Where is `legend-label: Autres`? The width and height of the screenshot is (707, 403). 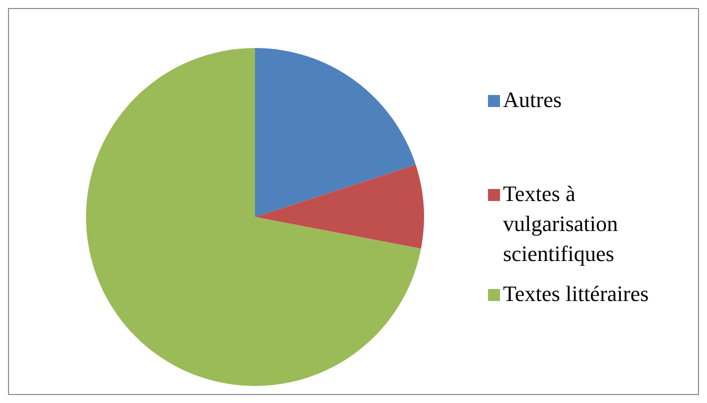
legend-label: Autres is located at coordinates (532, 100).